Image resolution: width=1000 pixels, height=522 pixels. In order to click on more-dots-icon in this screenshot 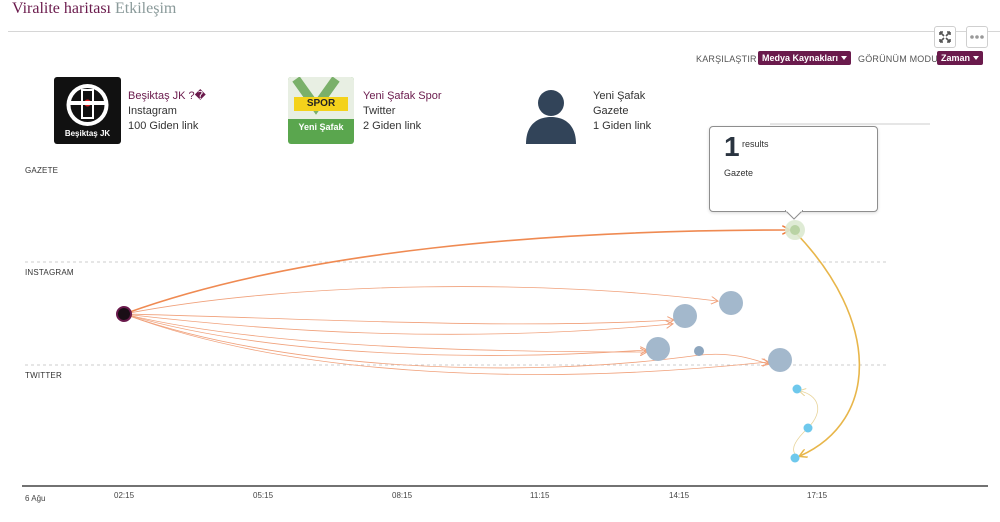, I will do `click(977, 37)`.